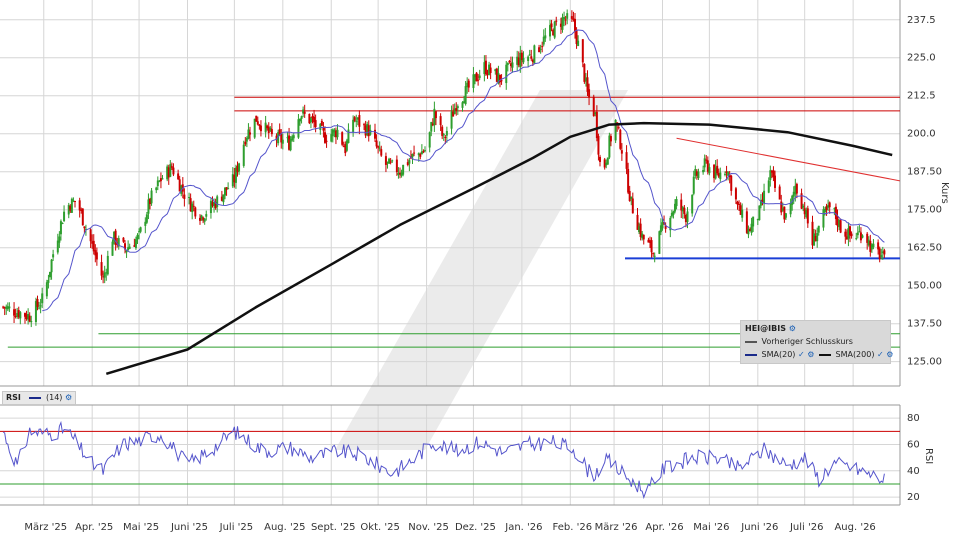 Image resolution: width=960 pixels, height=540 pixels. I want to click on price-tick-label: 212.5, so click(921, 96).